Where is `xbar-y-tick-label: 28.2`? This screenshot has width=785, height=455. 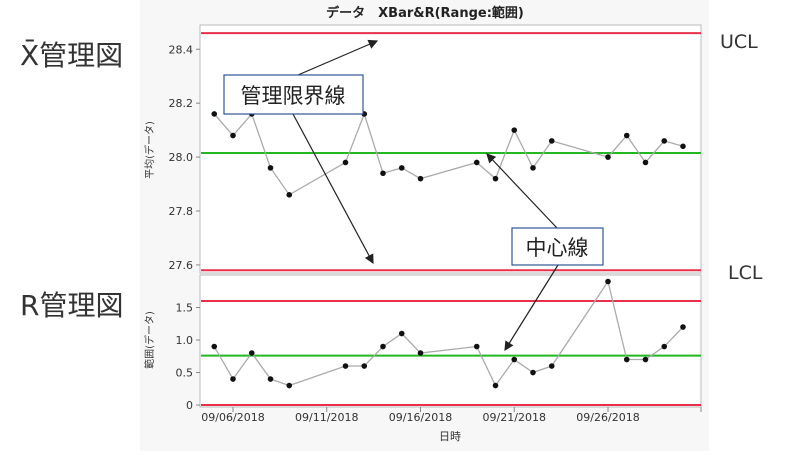
xbar-y-tick-label: 28.2 is located at coordinates (181, 103).